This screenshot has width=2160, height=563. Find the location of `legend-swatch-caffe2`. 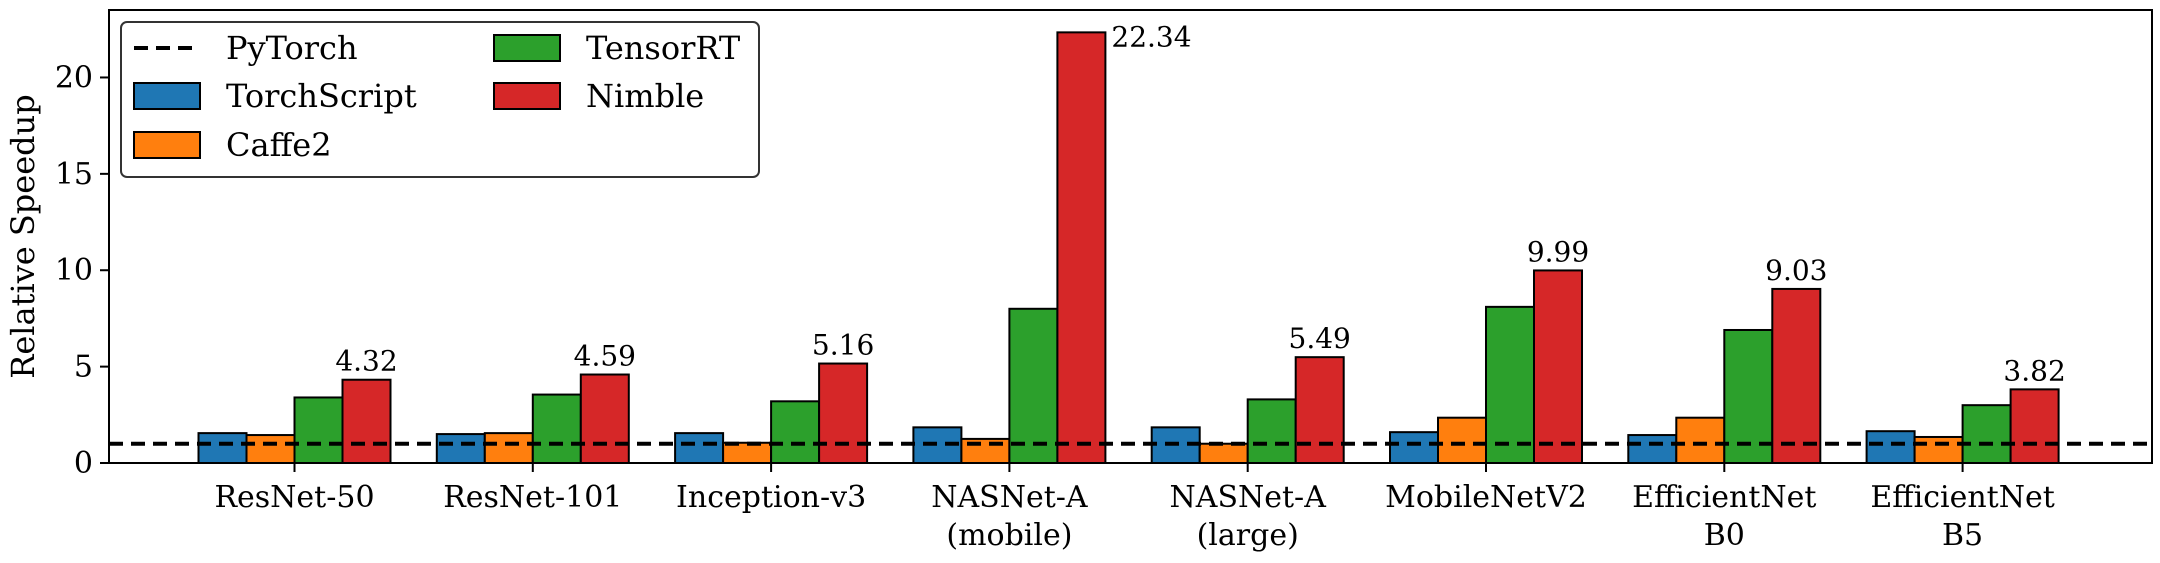

legend-swatch-caffe2 is located at coordinates (167, 145).